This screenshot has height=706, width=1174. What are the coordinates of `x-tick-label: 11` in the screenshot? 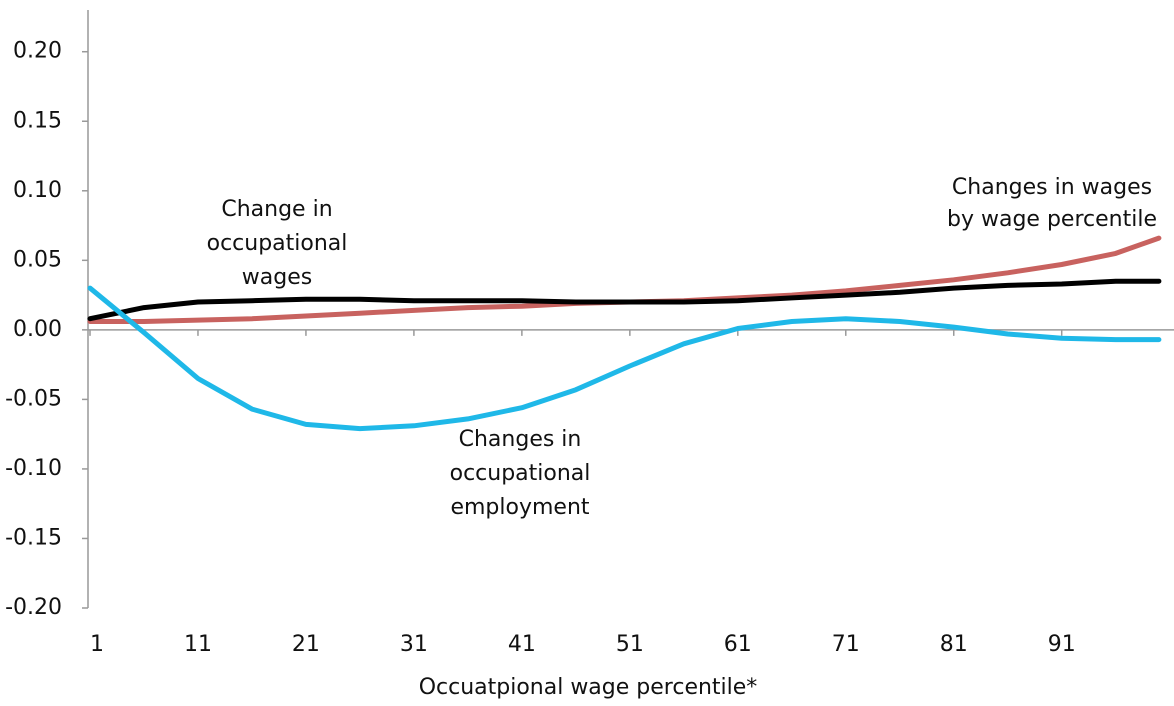 It's located at (198, 644).